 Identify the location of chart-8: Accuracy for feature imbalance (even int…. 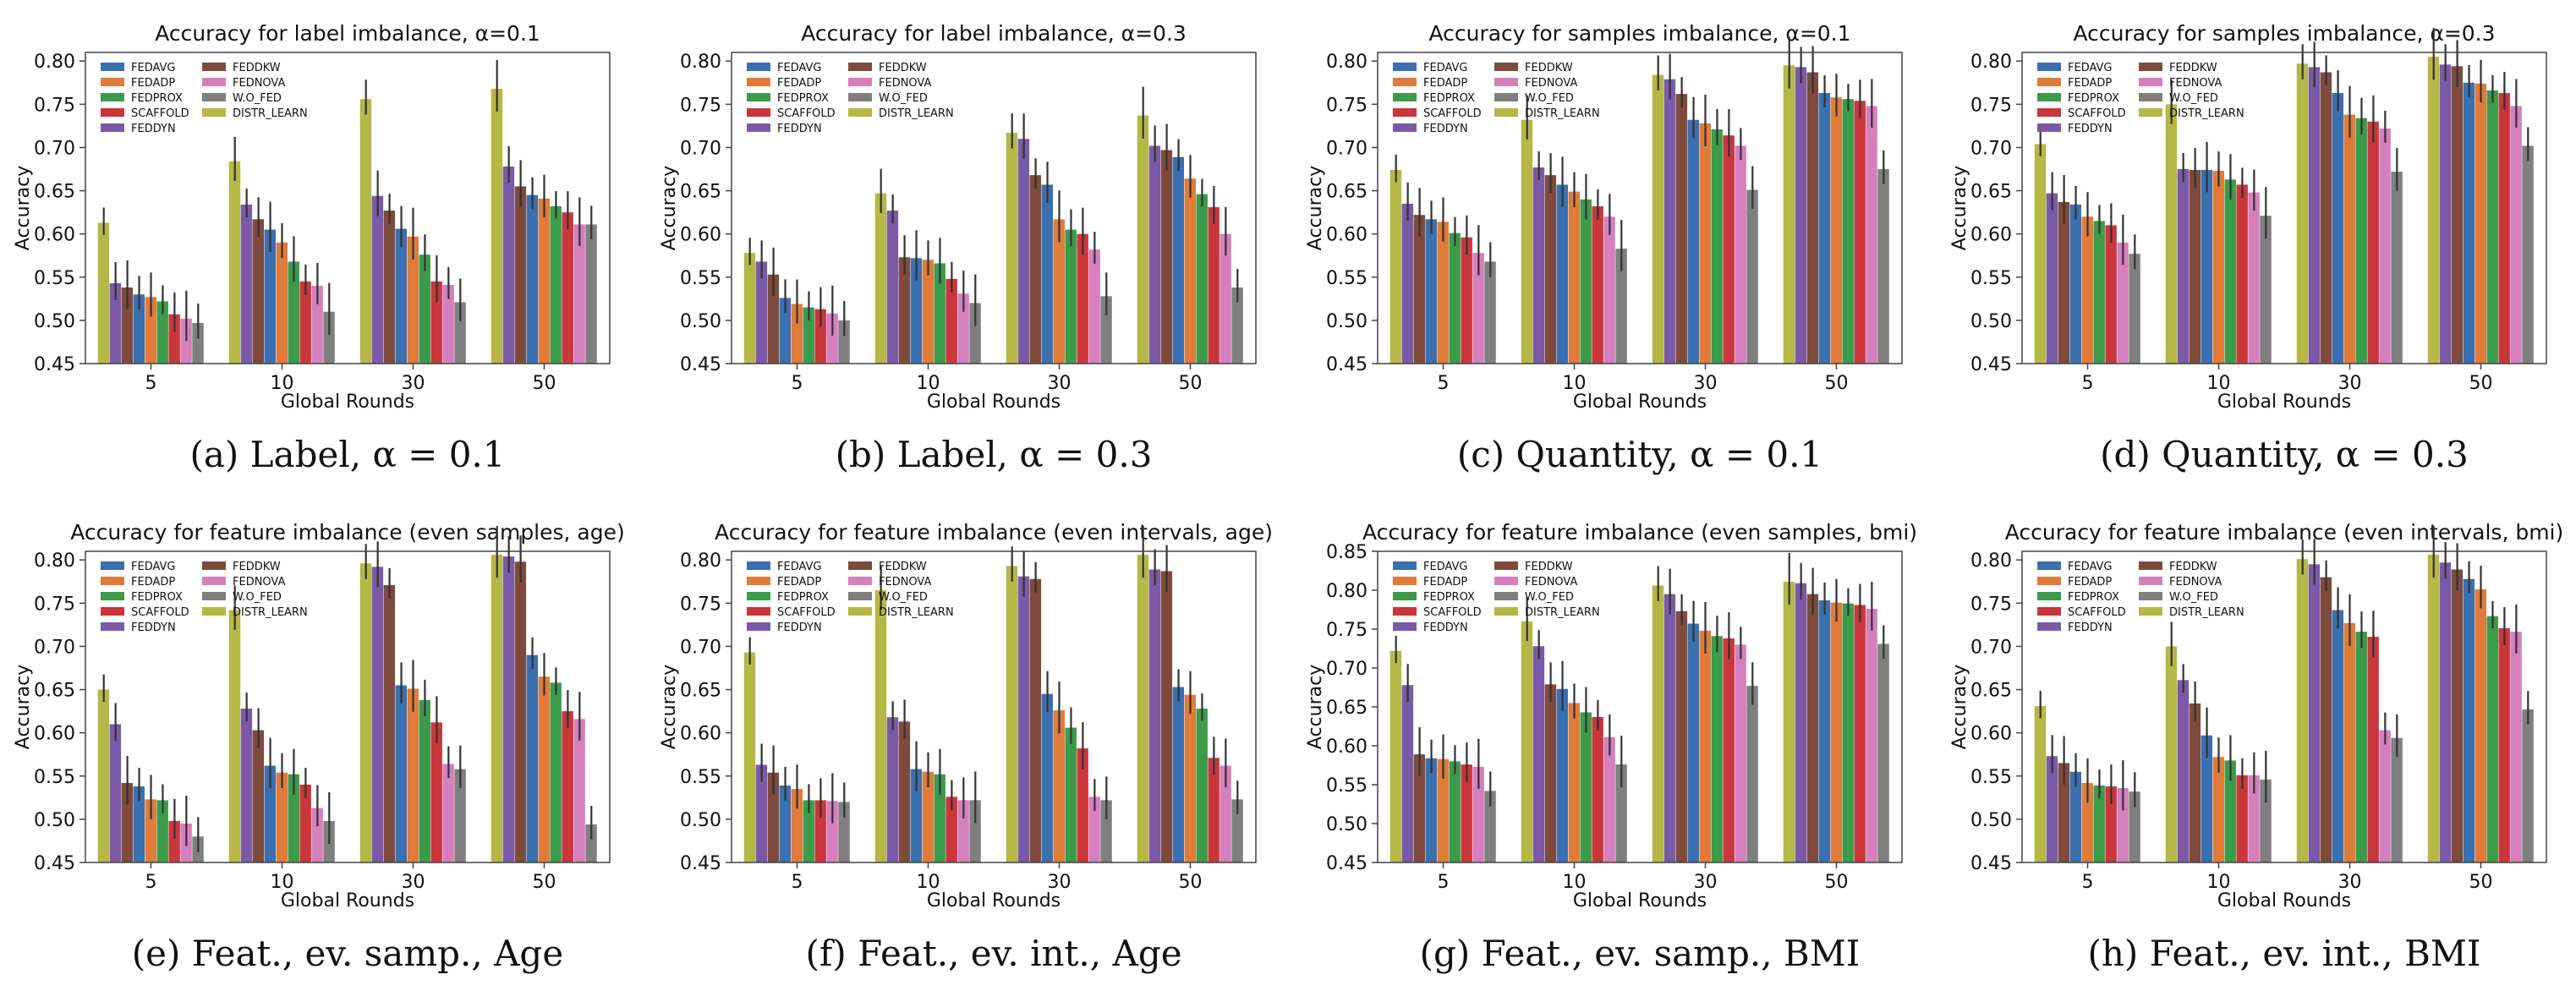
(2256, 747).